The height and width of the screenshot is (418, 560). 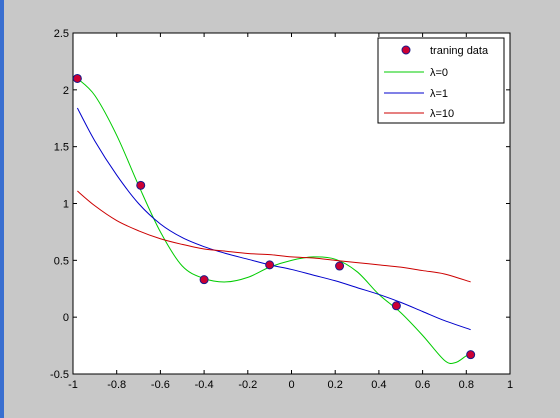 What do you see at coordinates (61, 261) in the screenshot?
I see `y-tick-label-2: 0.5` at bounding box center [61, 261].